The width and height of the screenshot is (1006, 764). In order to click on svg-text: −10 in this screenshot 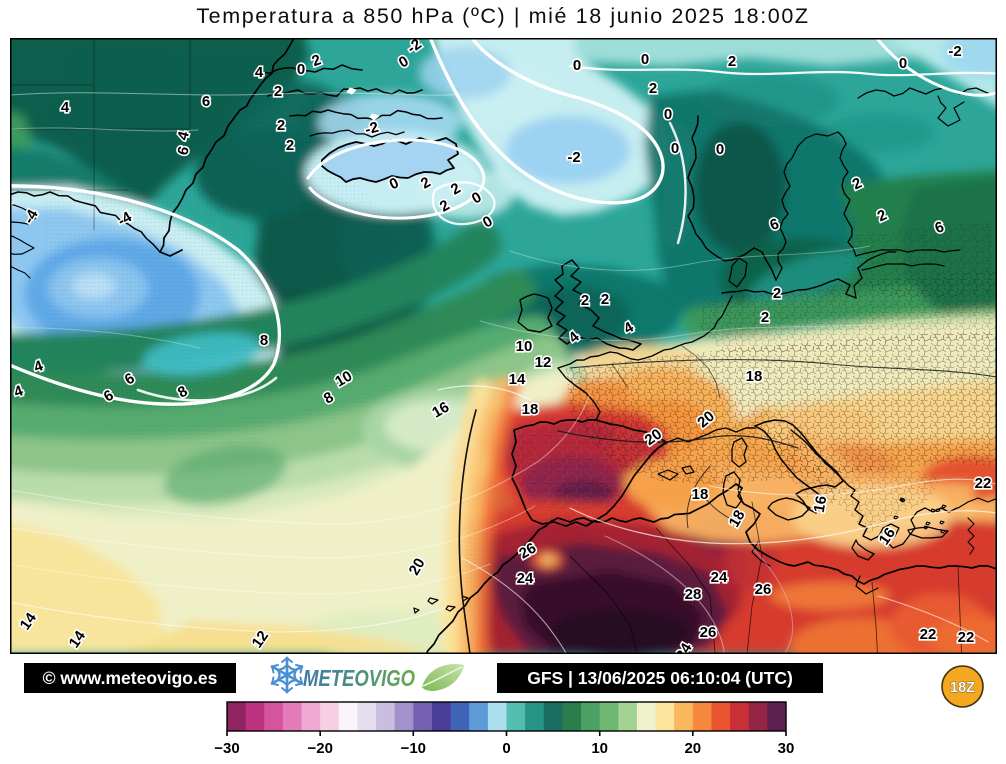, I will do `click(413, 748)`.